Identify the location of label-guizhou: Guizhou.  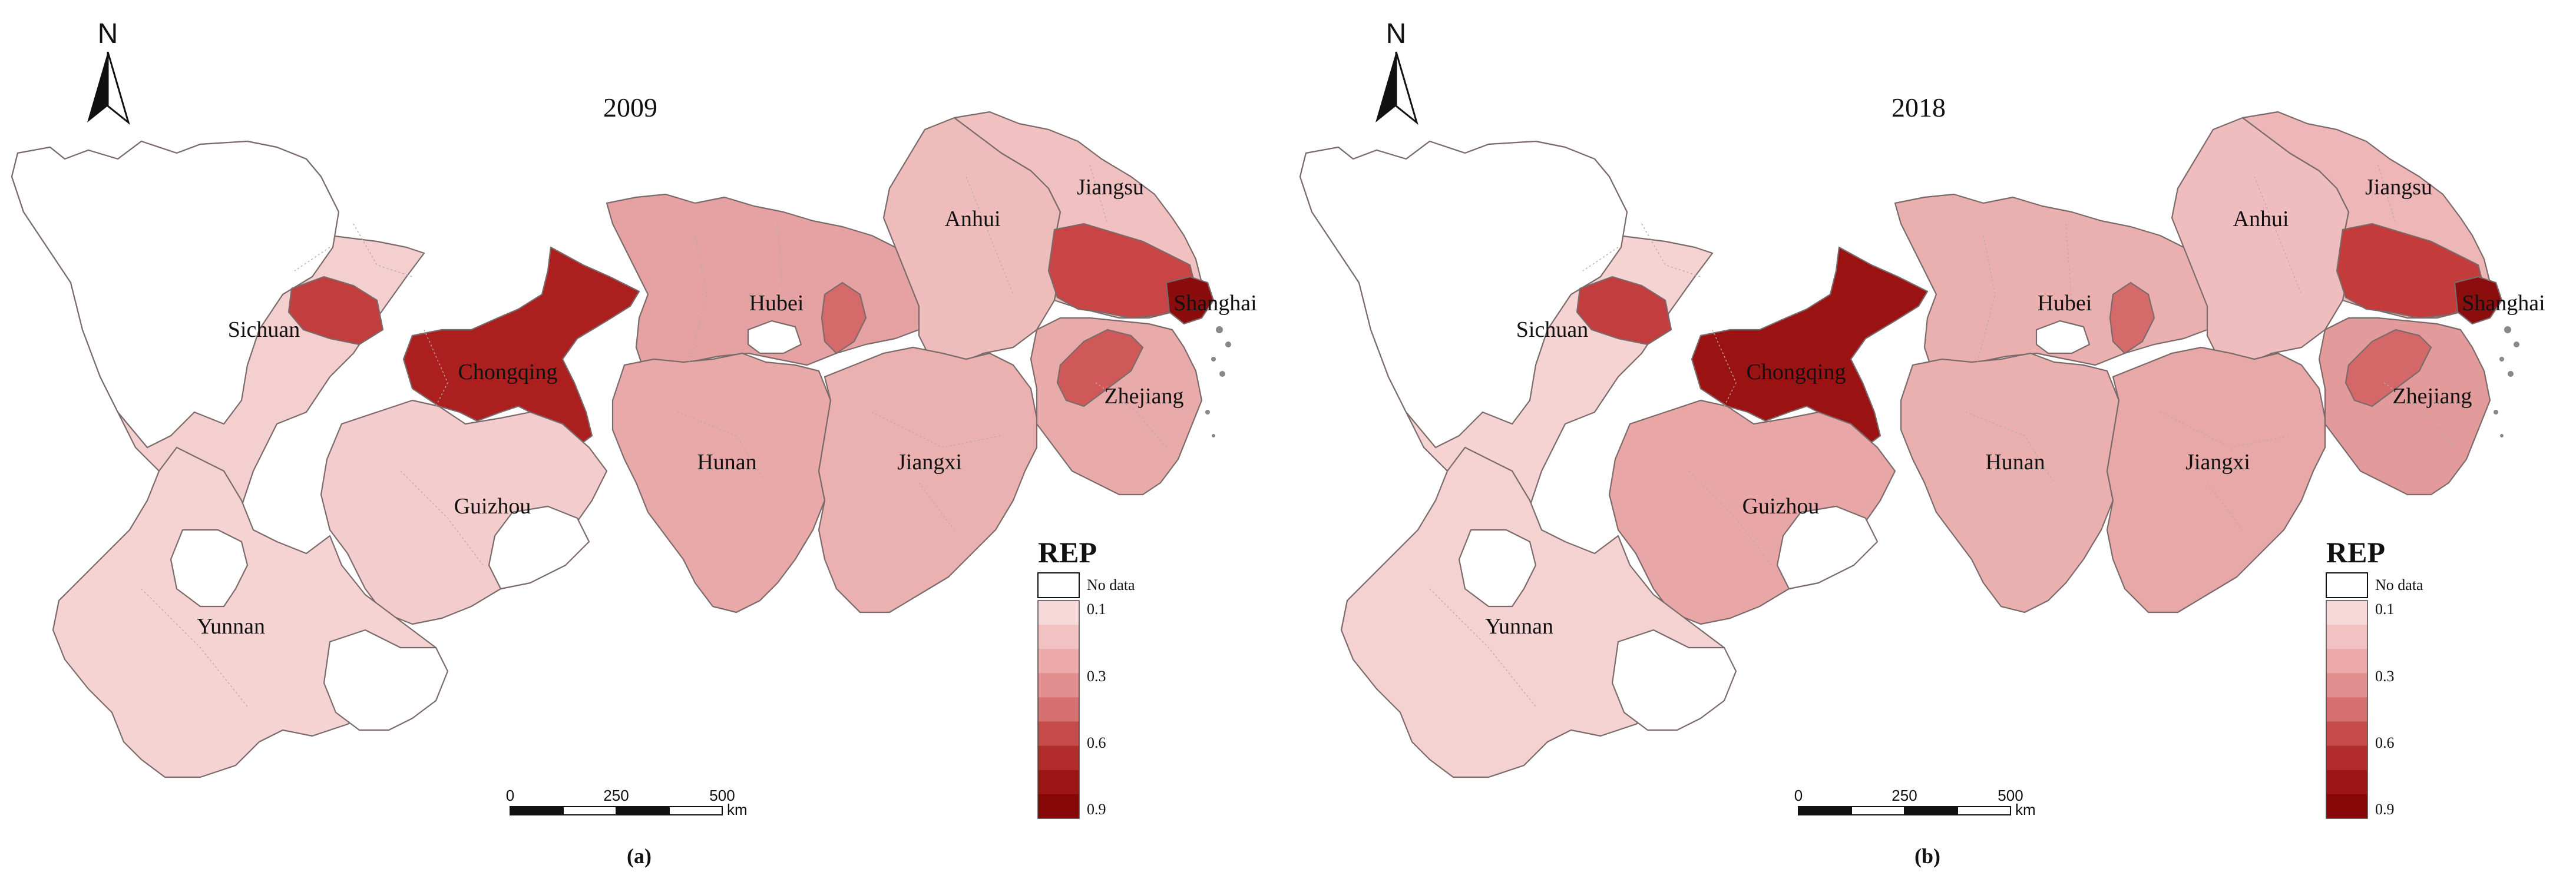
(1781, 506).